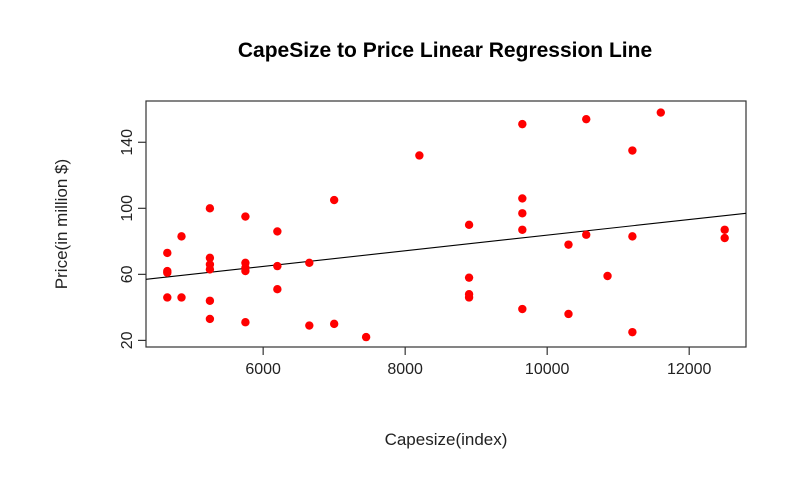 This screenshot has width=806, height=484. I want to click on x-tick-label: 12000, so click(689, 369).